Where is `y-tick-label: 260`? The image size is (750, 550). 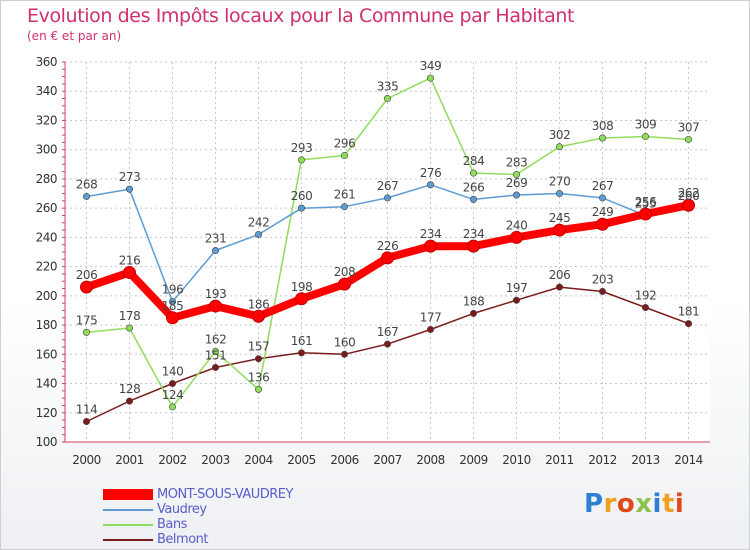
y-tick-label: 260 is located at coordinates (46, 208).